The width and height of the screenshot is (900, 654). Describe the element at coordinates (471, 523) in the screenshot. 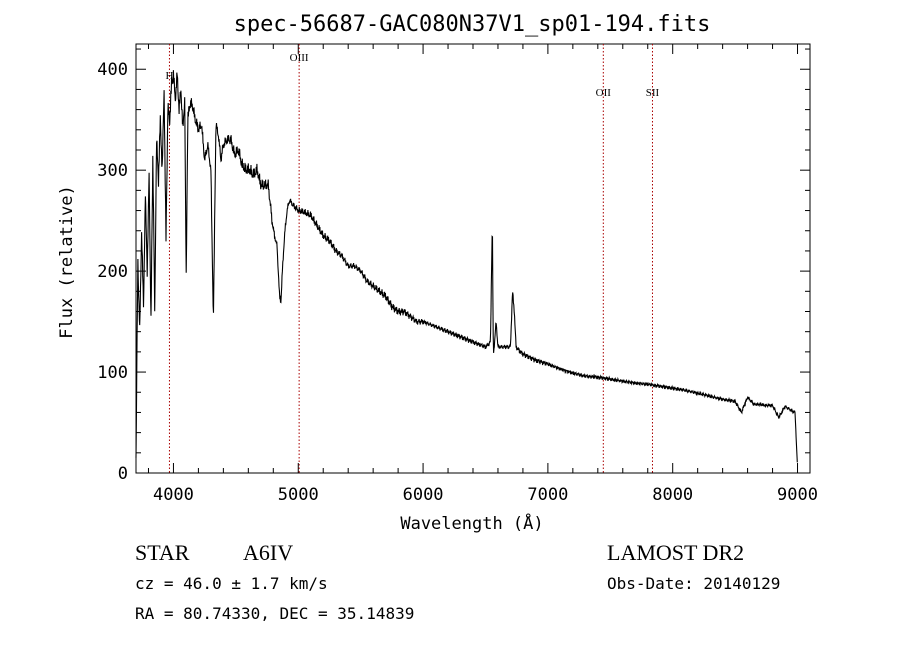

I see `x-axis-label: Wavelength (Å)` at that location.